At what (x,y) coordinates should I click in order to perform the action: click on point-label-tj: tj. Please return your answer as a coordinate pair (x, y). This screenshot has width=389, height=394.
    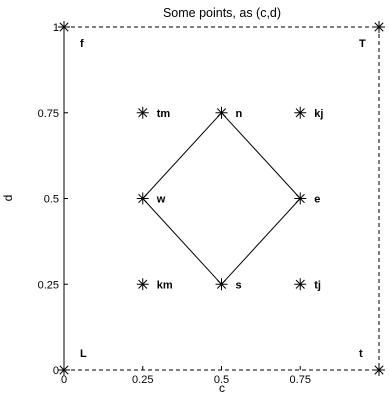
    Looking at the image, I should click on (317, 285).